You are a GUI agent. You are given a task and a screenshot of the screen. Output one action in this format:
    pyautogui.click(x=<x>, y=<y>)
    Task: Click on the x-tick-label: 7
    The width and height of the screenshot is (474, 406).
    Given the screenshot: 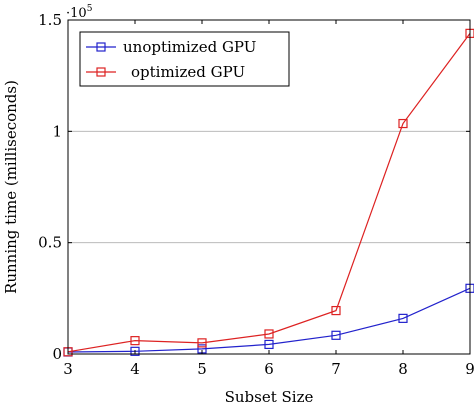 What is the action you would take?
    pyautogui.click(x=336, y=369)
    